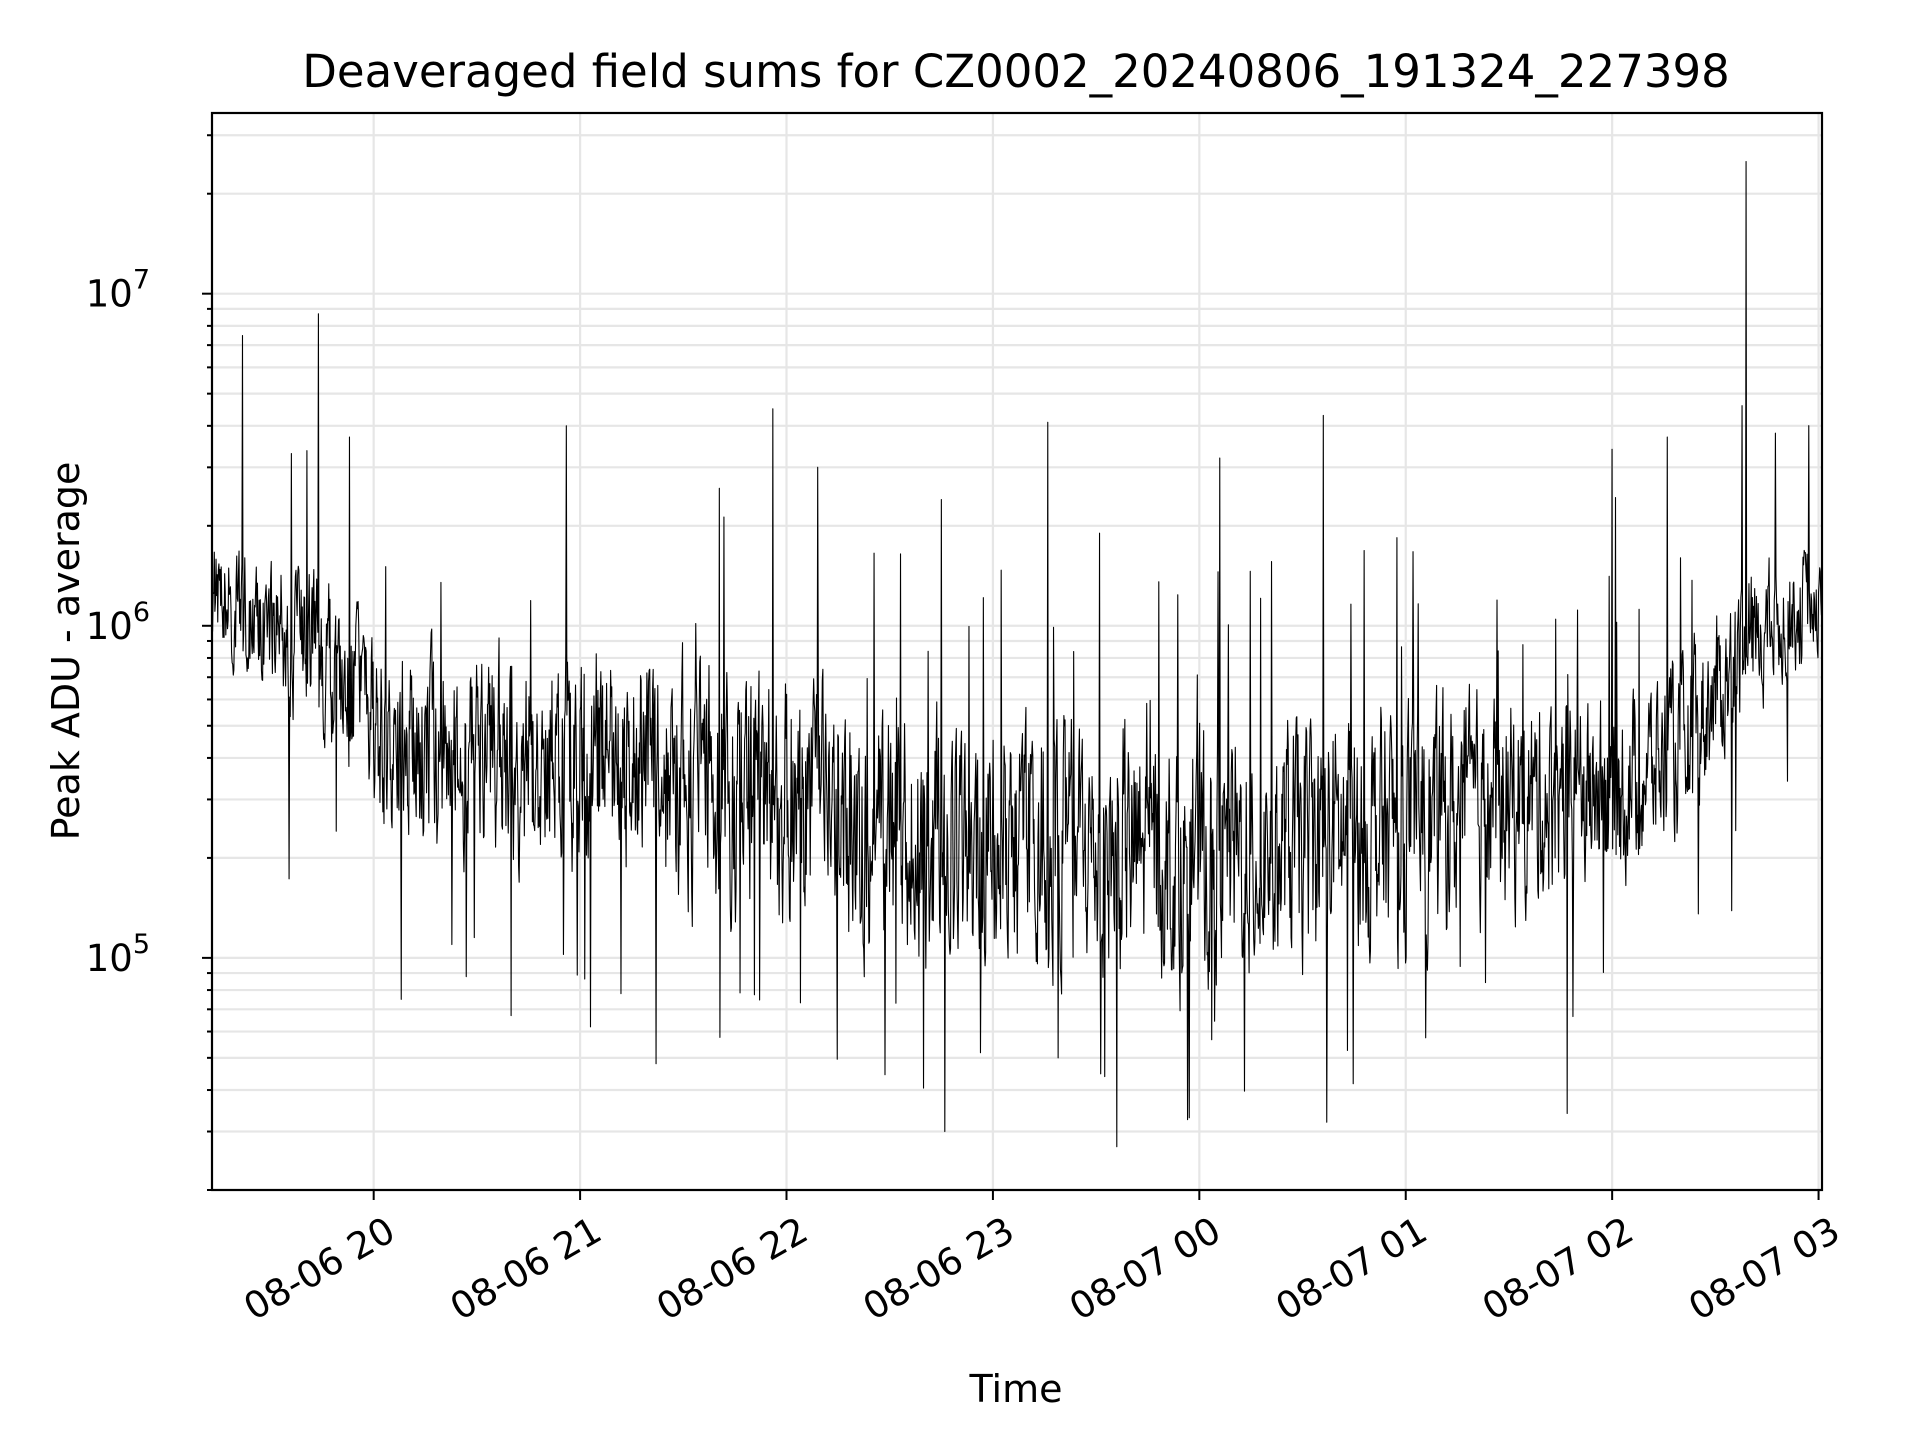 The image size is (1920, 1440). I want to click on y-tick-label: 10⁵, so click(118, 954).